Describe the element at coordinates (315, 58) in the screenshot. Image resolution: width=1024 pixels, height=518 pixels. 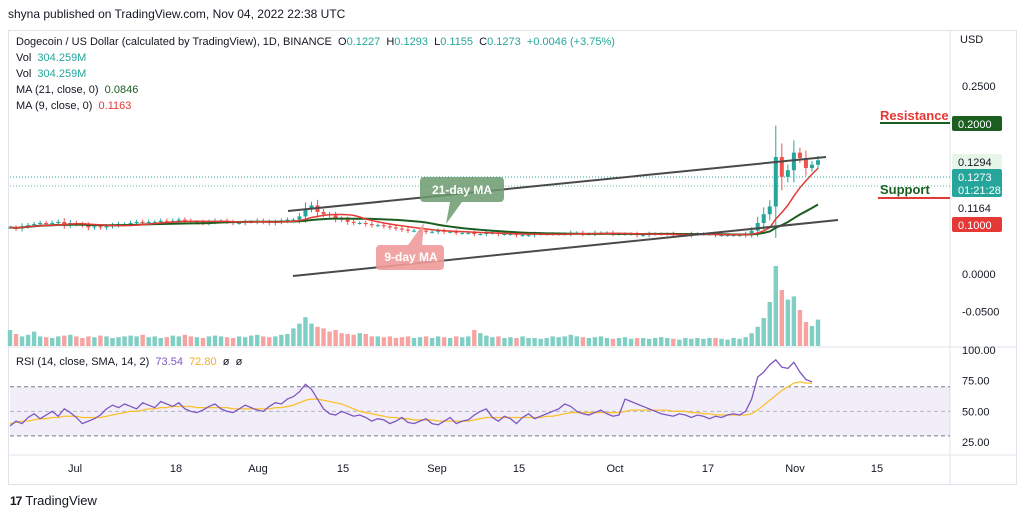
I see `volume-row-1: Vol 304.259M` at that location.